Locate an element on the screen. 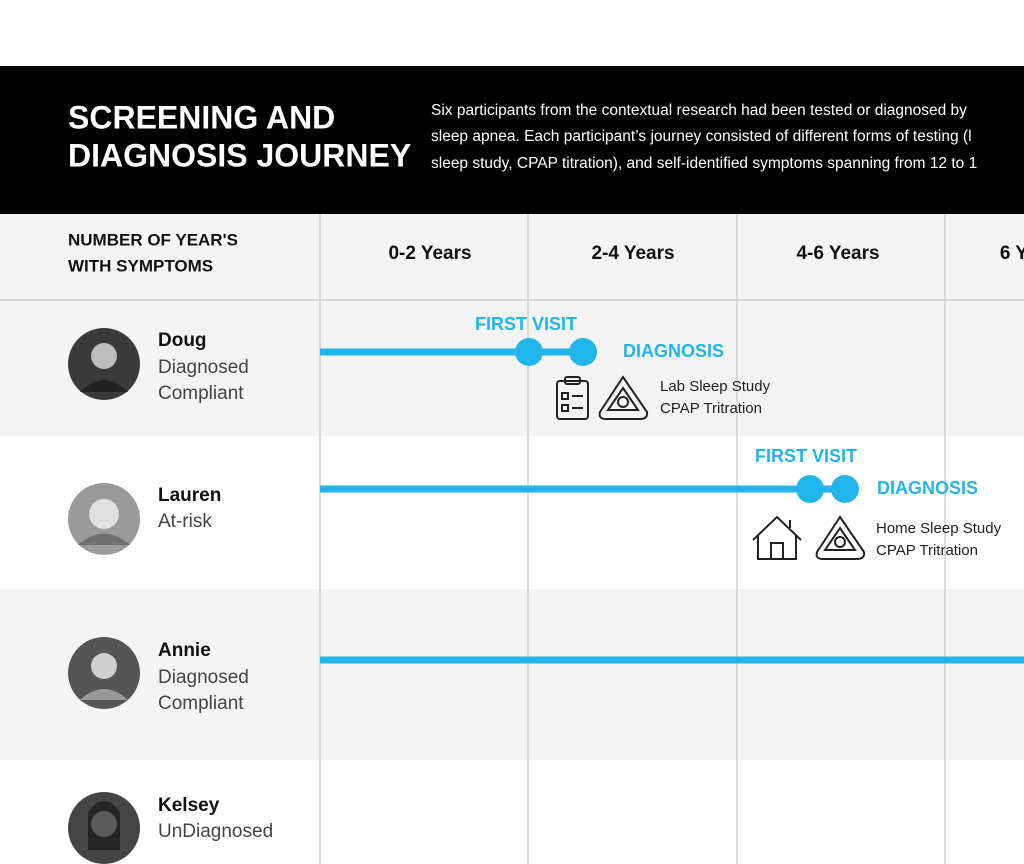  header-row is located at coordinates (512, 257).